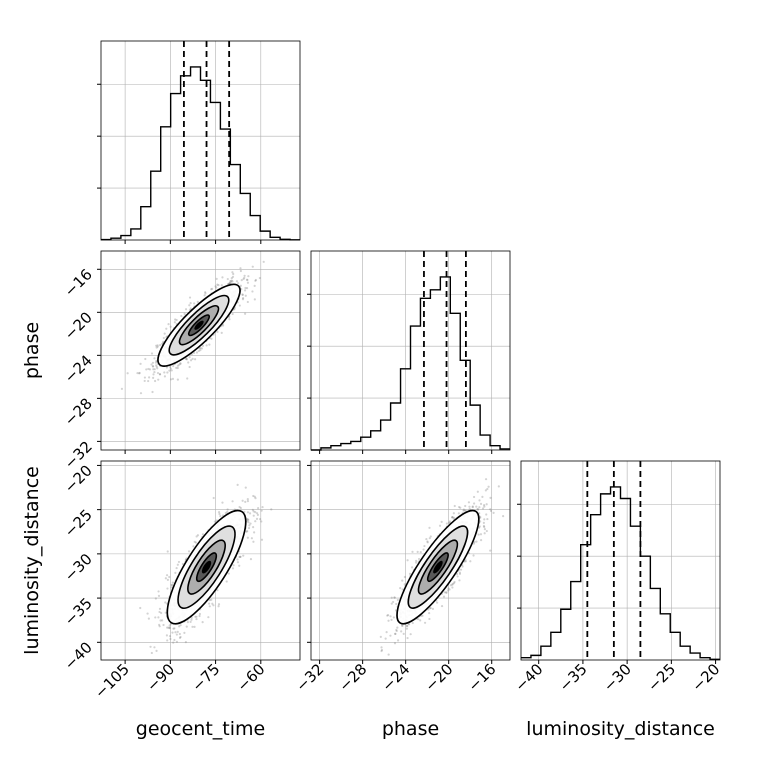 This screenshot has width=760, height=760. Describe the element at coordinates (620, 560) in the screenshot. I see `histogram-panel-luminosity-distance` at that location.